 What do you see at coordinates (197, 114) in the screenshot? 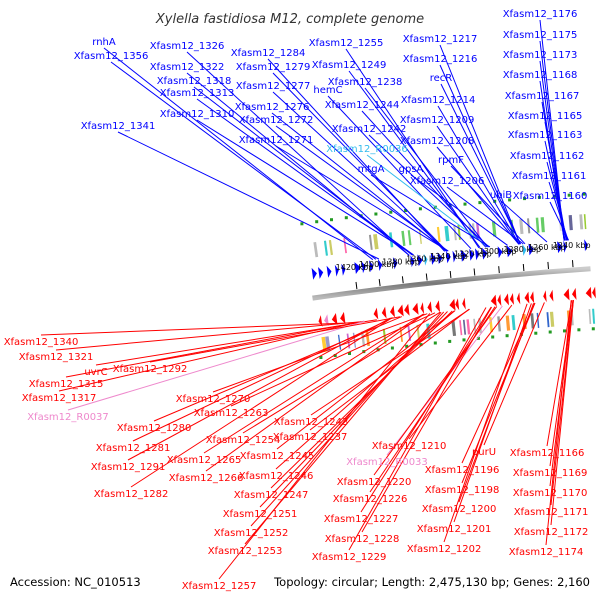
I see `gene-label: Xfasm12_1310` at bounding box center [197, 114].